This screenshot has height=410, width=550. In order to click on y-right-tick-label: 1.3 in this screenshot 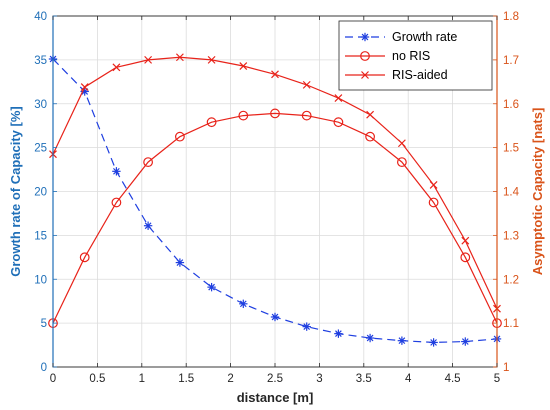, I will do `click(511, 236)`.